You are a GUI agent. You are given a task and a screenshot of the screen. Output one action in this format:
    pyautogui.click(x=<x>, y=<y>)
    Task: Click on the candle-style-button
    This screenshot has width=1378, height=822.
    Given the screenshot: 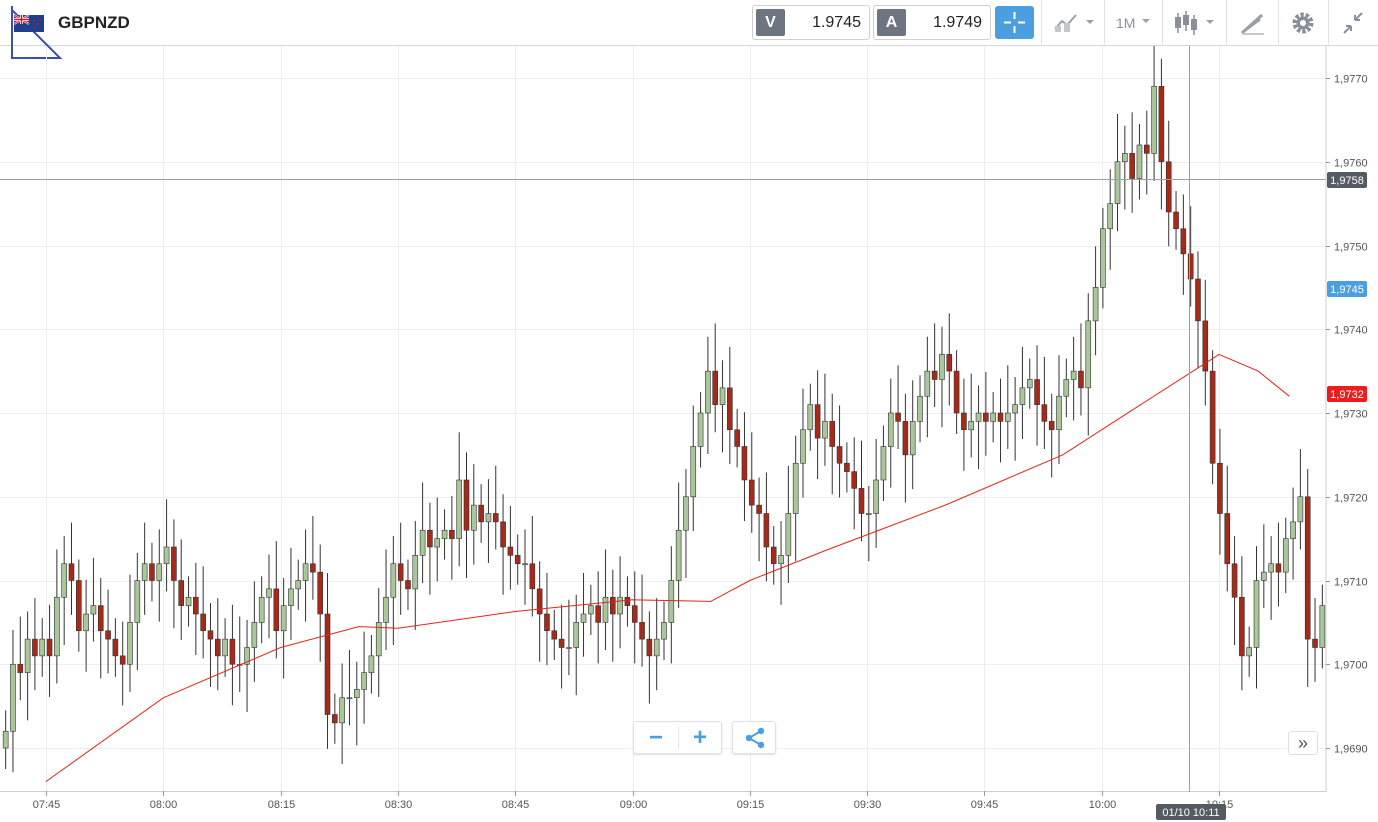 What is the action you would take?
    pyautogui.click(x=1196, y=23)
    